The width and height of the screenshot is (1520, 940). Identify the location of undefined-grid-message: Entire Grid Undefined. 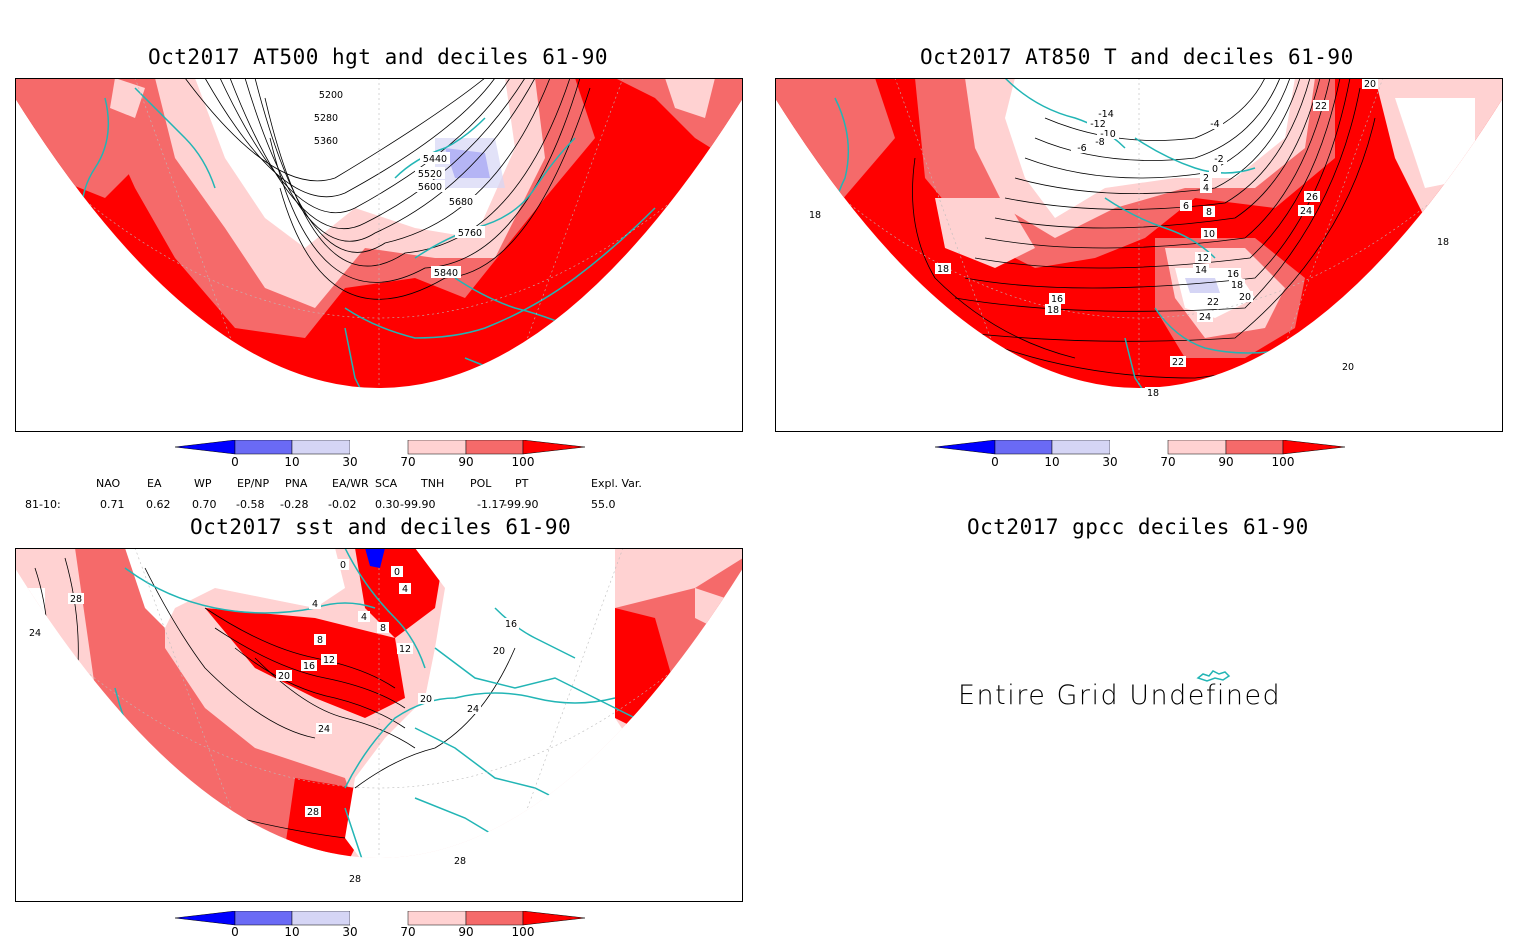
(1120, 695).